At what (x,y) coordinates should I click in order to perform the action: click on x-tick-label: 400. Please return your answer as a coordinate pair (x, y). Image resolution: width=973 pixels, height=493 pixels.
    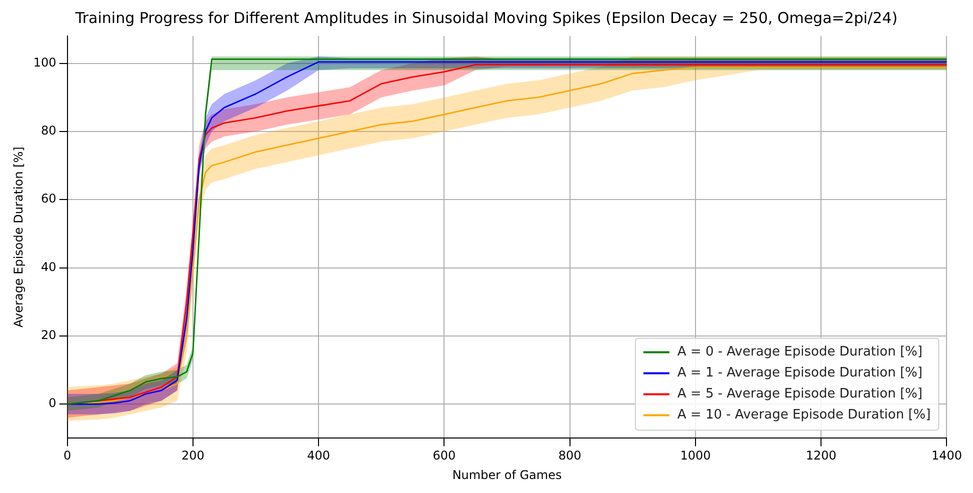
    Looking at the image, I should click on (318, 455).